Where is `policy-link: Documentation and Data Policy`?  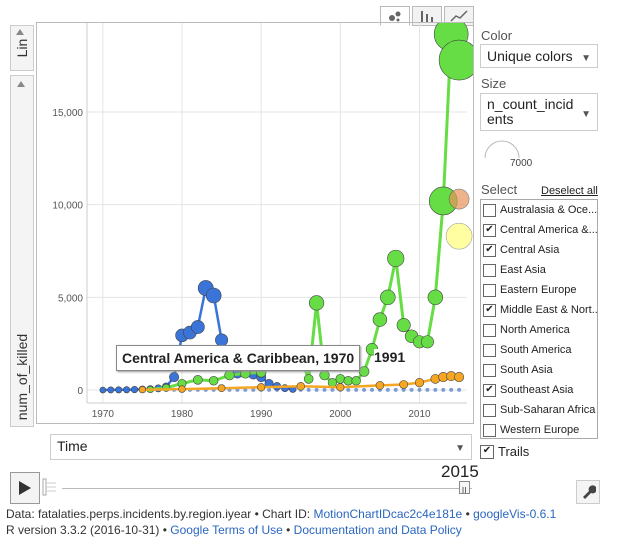 policy-link: Documentation and Data Policy is located at coordinates (377, 530).